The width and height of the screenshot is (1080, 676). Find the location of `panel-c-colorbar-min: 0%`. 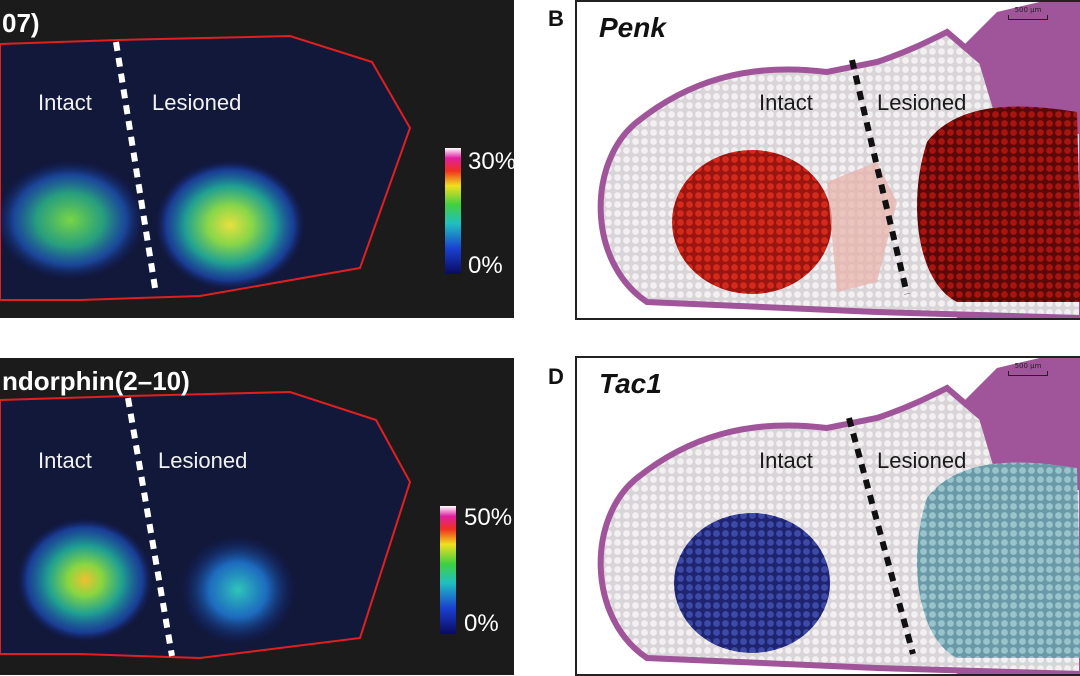

panel-c-colorbar-min: 0% is located at coordinates (481, 623).